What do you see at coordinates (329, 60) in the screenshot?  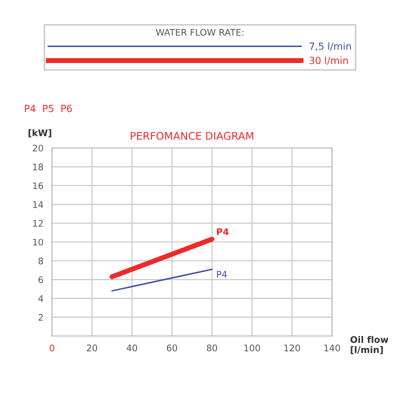 I see `text: 30 l/min` at bounding box center [329, 60].